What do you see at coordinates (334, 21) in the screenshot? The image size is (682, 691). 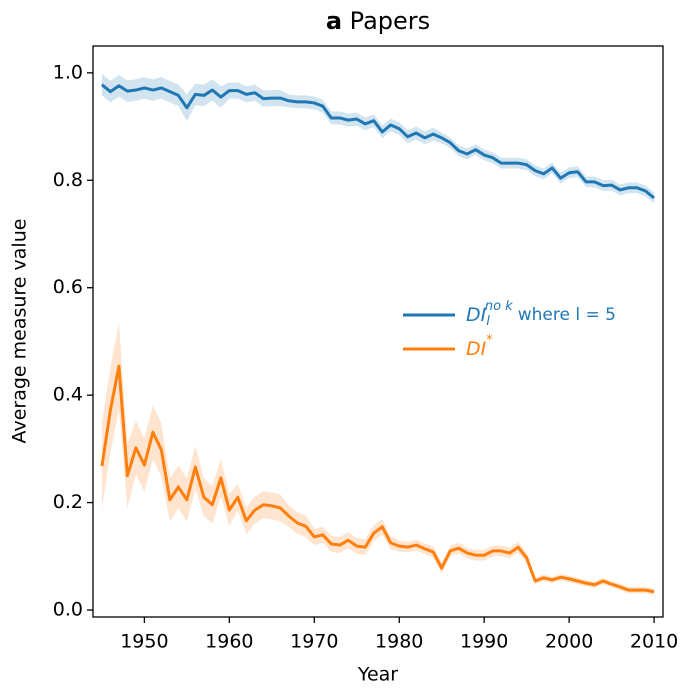 I see `panel-label: a` at bounding box center [334, 21].